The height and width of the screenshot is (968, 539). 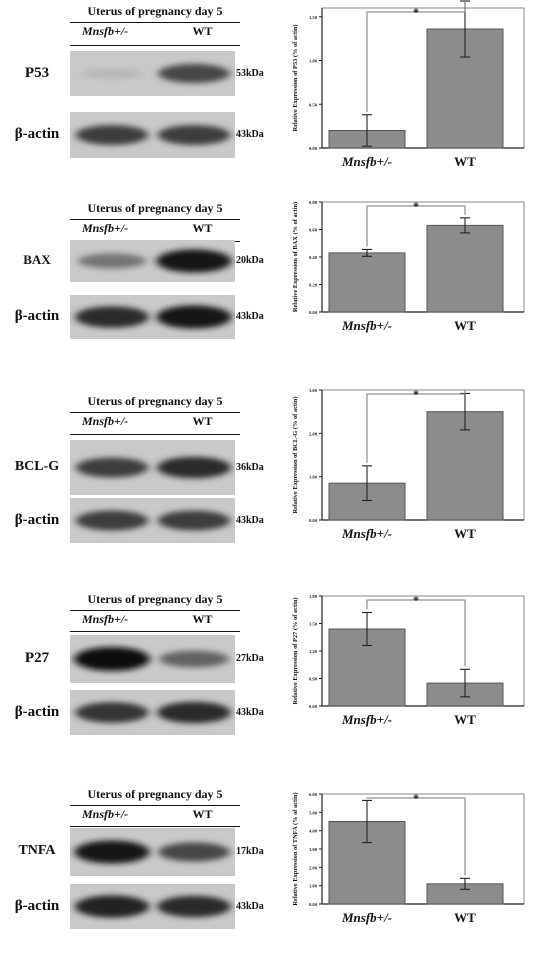 What do you see at coordinates (152, 852) in the screenshot?
I see `blot-tnfa-image` at bounding box center [152, 852].